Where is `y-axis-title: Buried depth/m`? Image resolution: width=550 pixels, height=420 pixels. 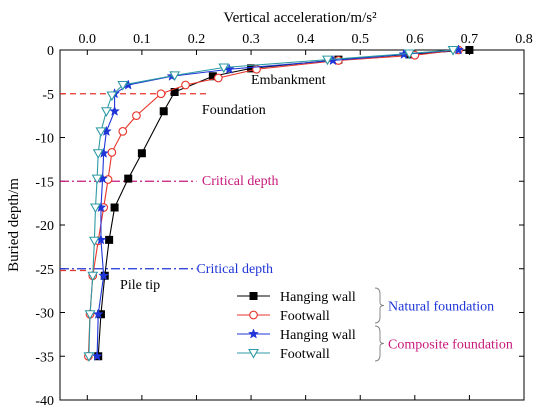
y-axis-title: Buried depth/m is located at coordinates (14, 225).